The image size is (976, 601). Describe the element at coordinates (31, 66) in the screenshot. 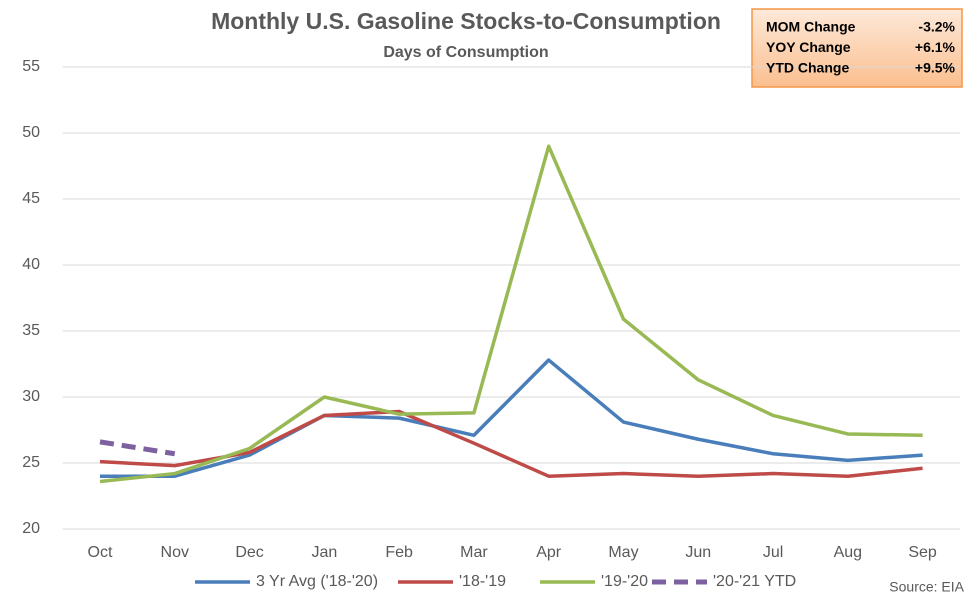

I see `y-tick-label: 55` at that location.